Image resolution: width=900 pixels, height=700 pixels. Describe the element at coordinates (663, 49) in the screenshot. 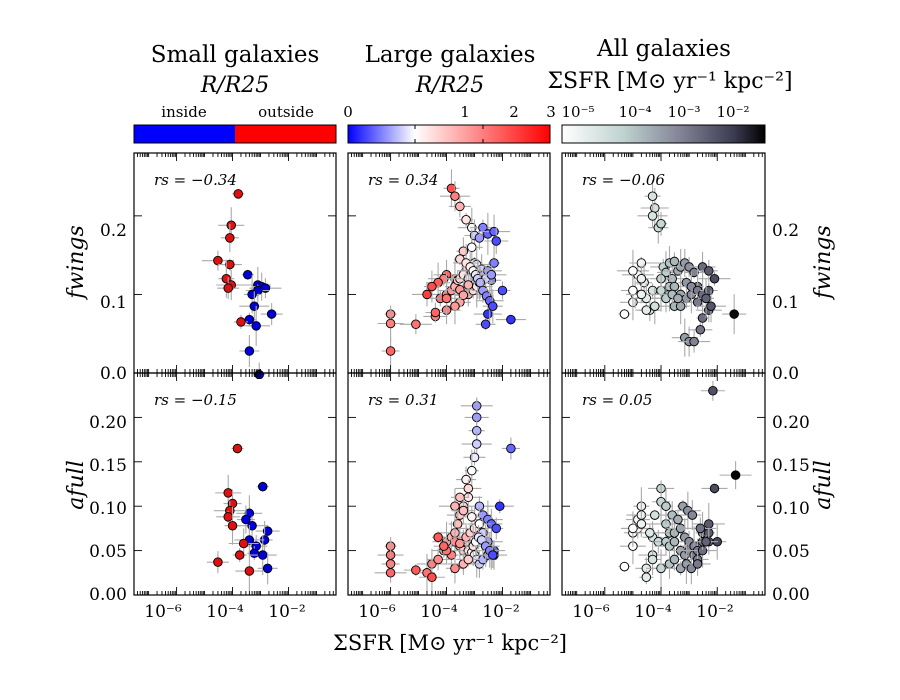

I see `col-title-all: All galaxies` at that location.